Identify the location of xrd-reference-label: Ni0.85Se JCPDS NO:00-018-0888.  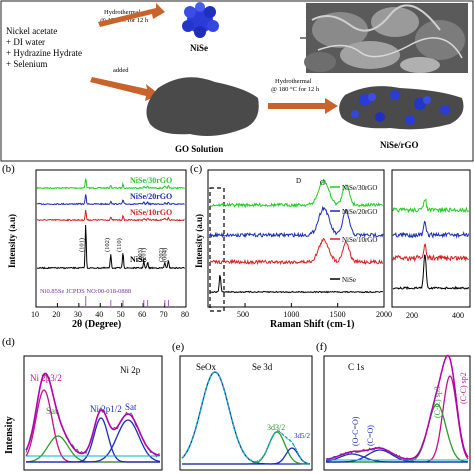
(85, 291).